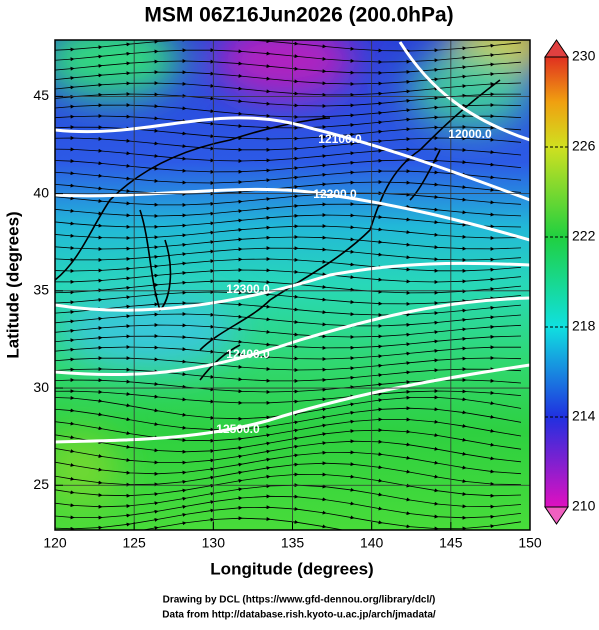 Image resolution: width=599 pixels, height=630 pixels. What do you see at coordinates (248, 289) in the screenshot?
I see `contour-label: 12300.0` at bounding box center [248, 289].